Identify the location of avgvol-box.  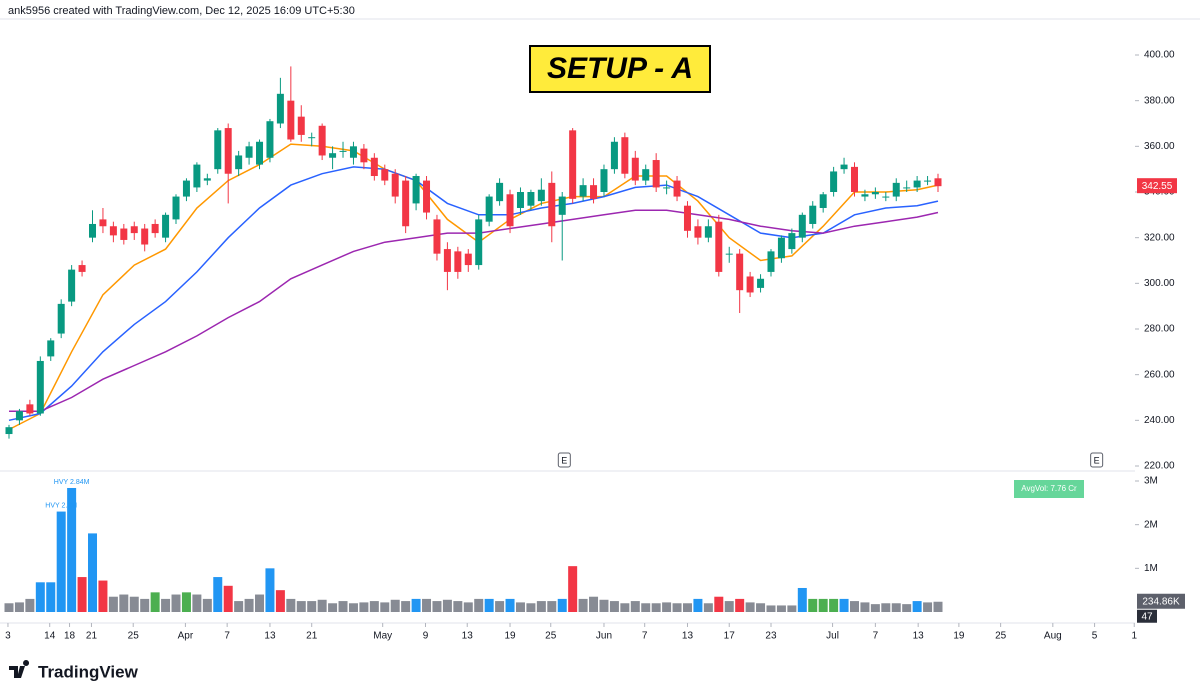
(1049, 489).